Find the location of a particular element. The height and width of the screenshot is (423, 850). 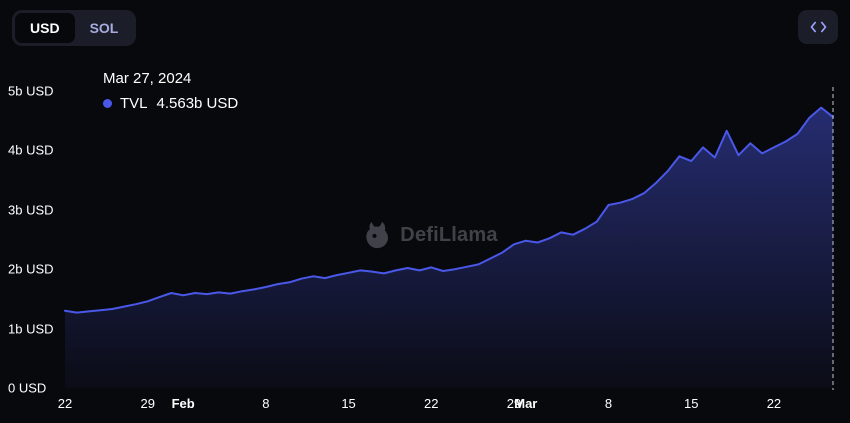

tooltip-series-row: TVL 4.563b USD is located at coordinates (170, 103).